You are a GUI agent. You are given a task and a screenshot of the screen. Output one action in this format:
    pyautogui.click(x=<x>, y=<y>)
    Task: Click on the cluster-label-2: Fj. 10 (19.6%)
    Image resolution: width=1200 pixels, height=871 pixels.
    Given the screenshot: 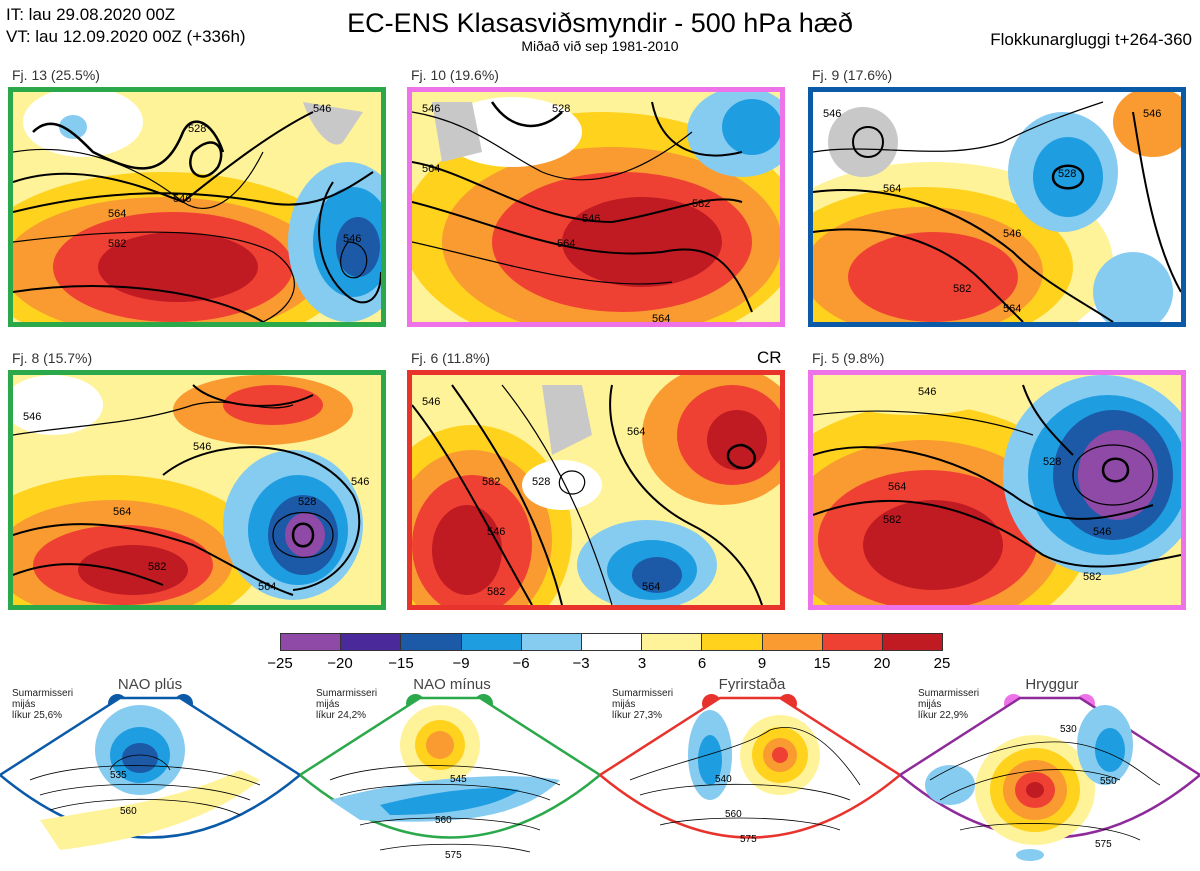 What is the action you would take?
    pyautogui.click(x=455, y=75)
    